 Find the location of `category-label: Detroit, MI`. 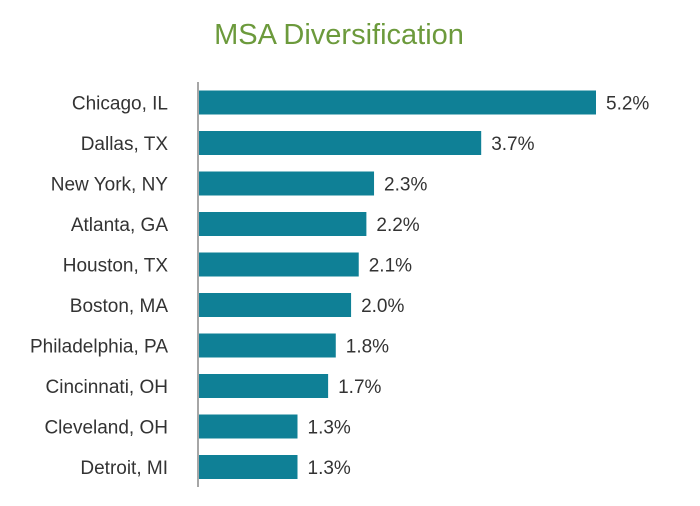

category-label: Detroit, MI is located at coordinates (124, 468).